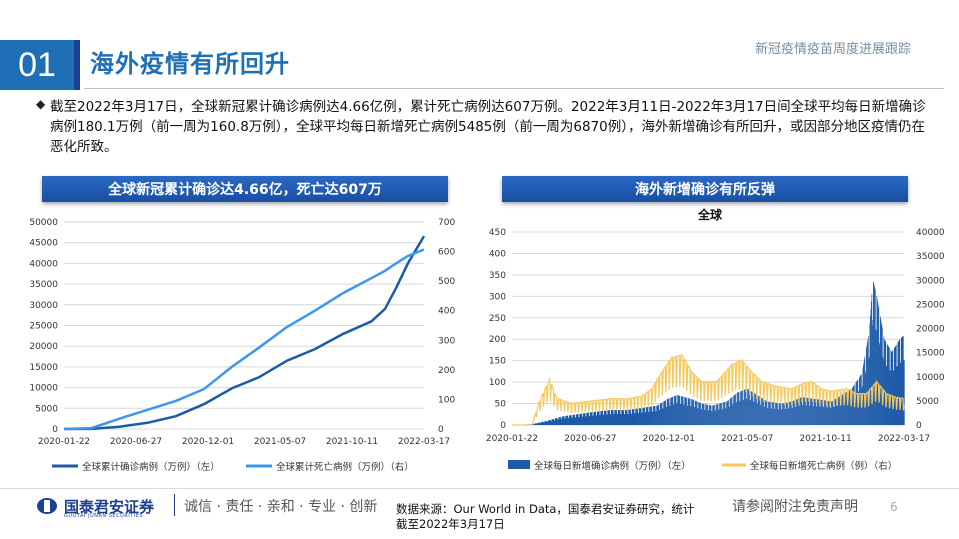  Describe the element at coordinates (930, 330) in the screenshot. I see `y-right-tick-label: 20000` at that location.